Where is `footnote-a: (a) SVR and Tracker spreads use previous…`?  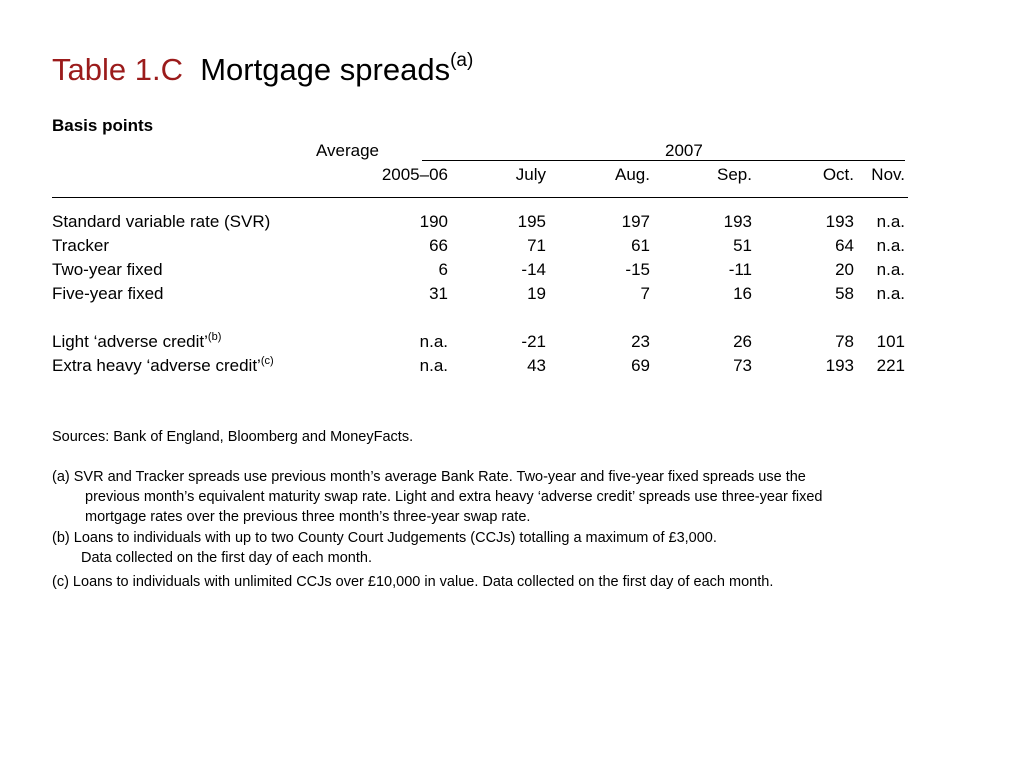 footnote-a: (a) SVR and Tracker spreads use previous… is located at coordinates (437, 497).